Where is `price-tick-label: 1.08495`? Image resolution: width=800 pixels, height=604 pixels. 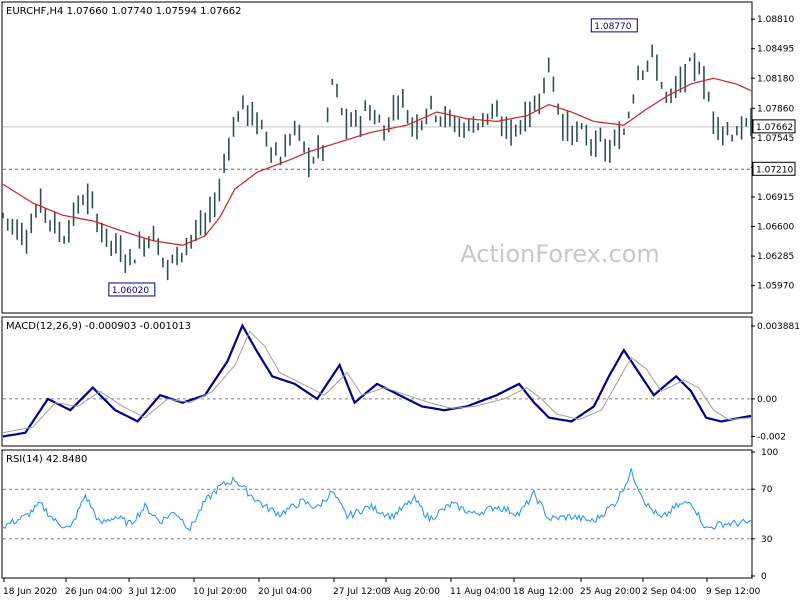
price-tick-label: 1.08495 is located at coordinates (775, 50).